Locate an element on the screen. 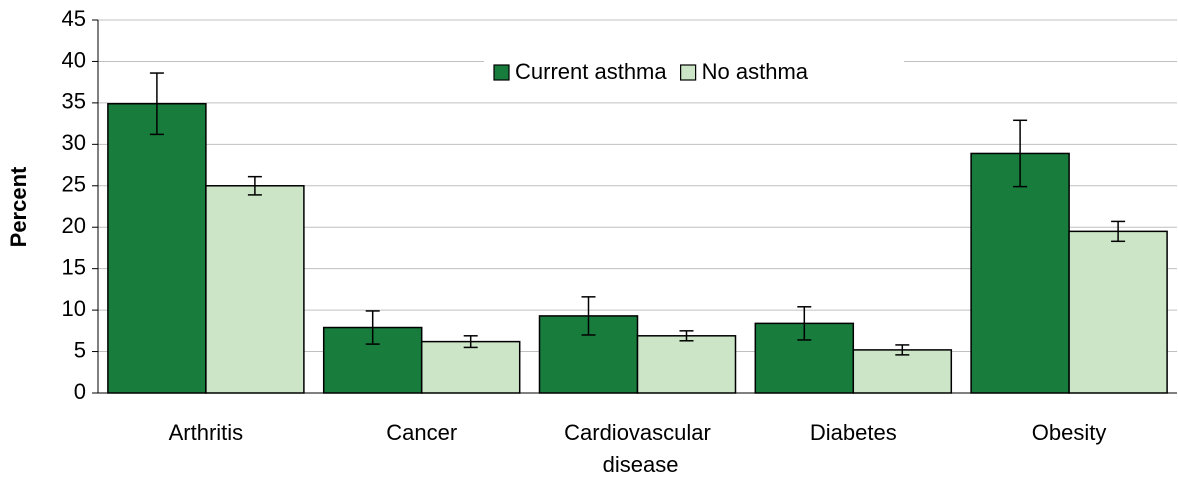 The width and height of the screenshot is (1178, 481). y-tick-label: 45 is located at coordinates (74, 18).